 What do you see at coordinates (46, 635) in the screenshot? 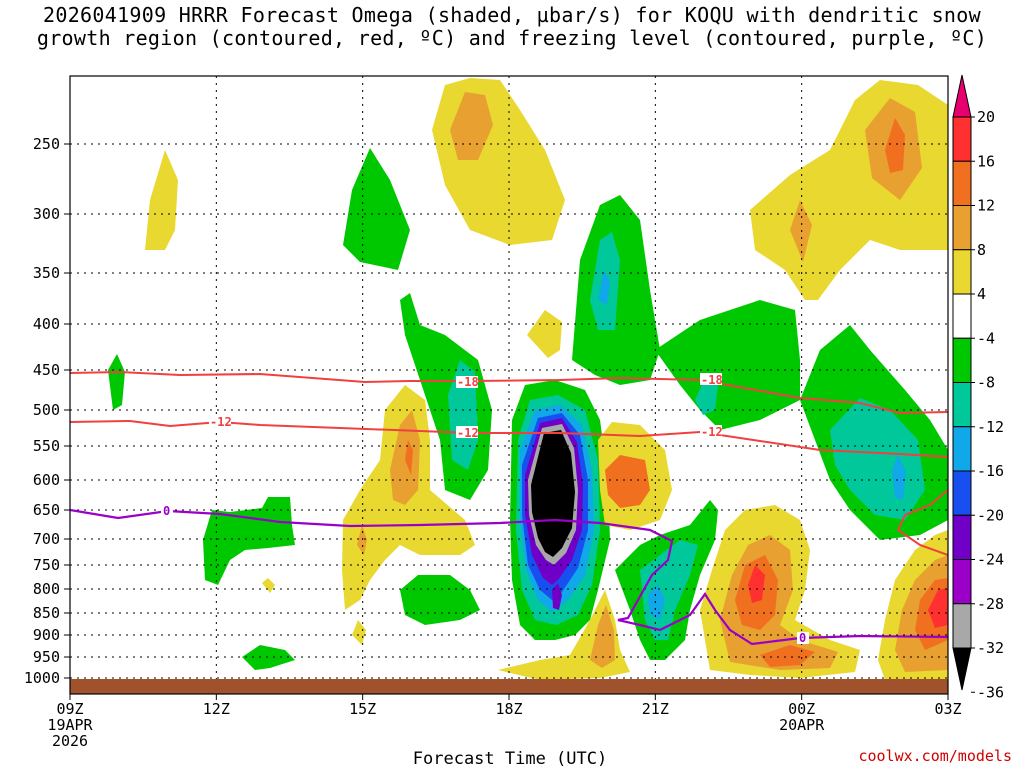
I see `y-tick-label: 900` at bounding box center [46, 635].